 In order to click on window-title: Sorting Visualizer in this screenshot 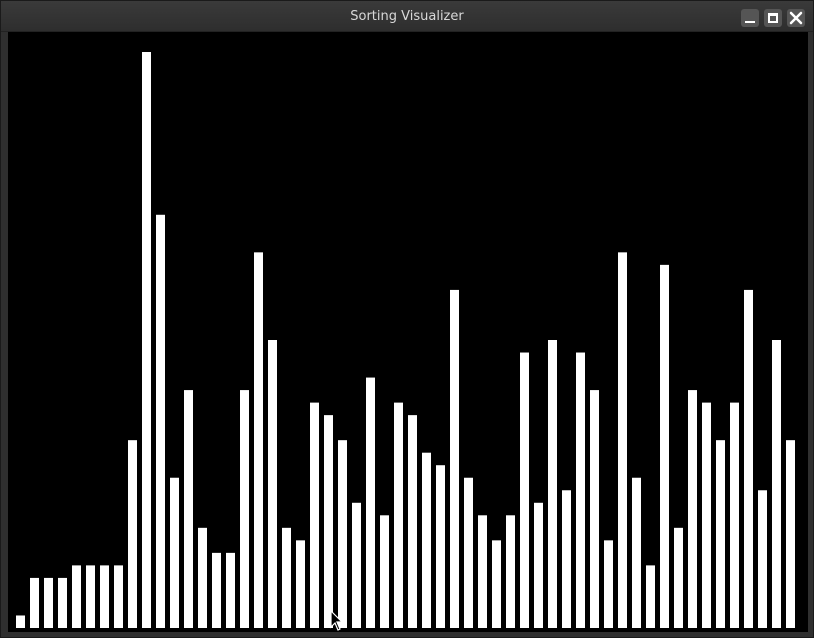, I will do `click(407, 16)`.